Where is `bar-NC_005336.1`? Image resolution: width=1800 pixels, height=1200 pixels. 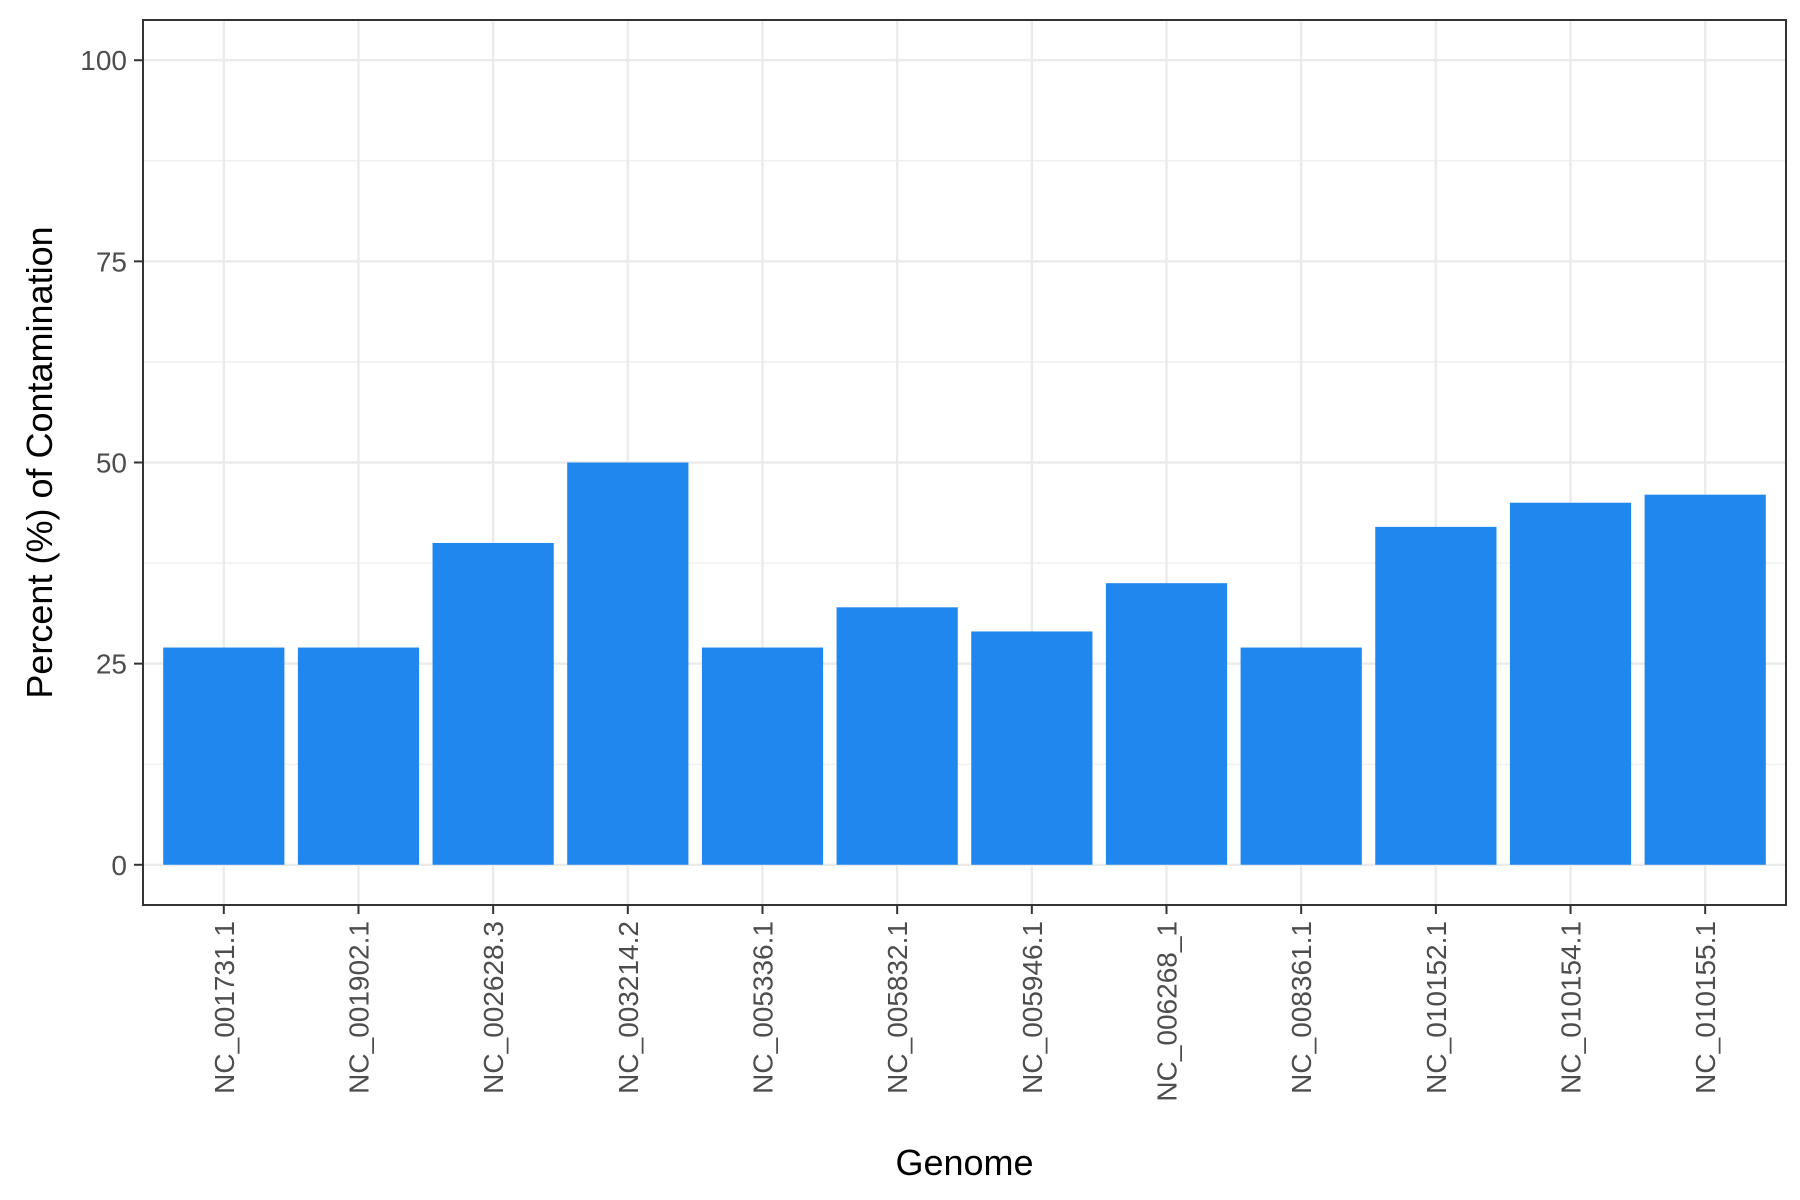 bar-NC_005336.1 is located at coordinates (762, 756).